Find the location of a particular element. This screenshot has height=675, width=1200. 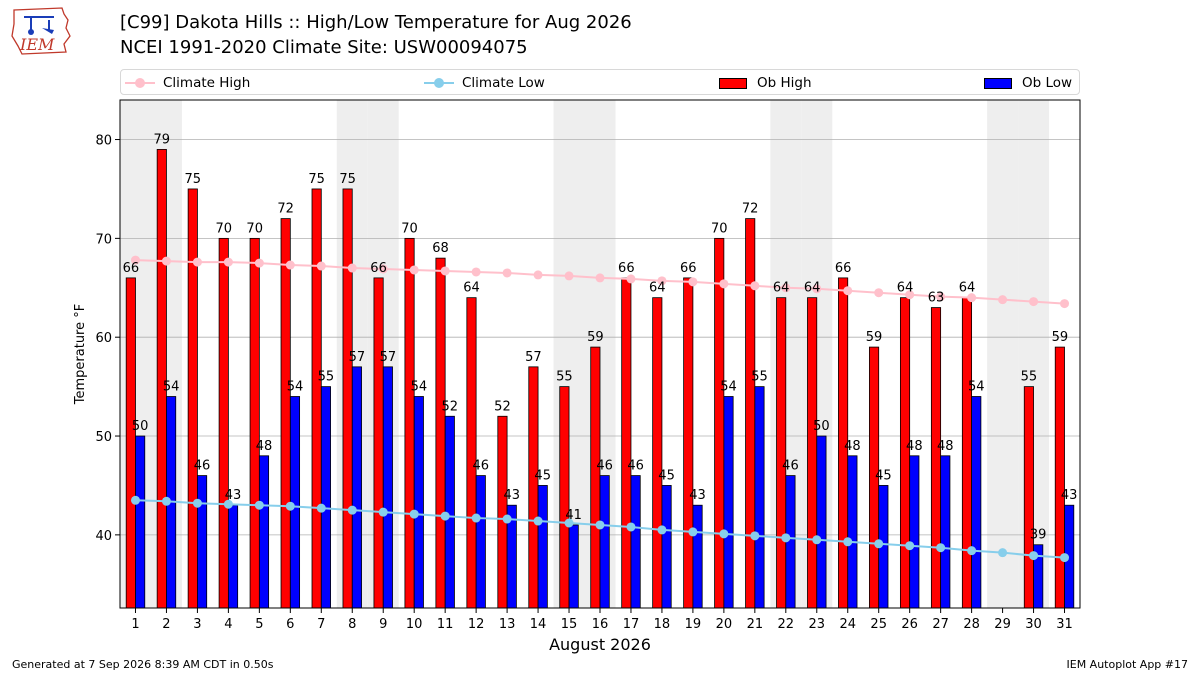

ob-high-value-label: 72 is located at coordinates (285, 209).